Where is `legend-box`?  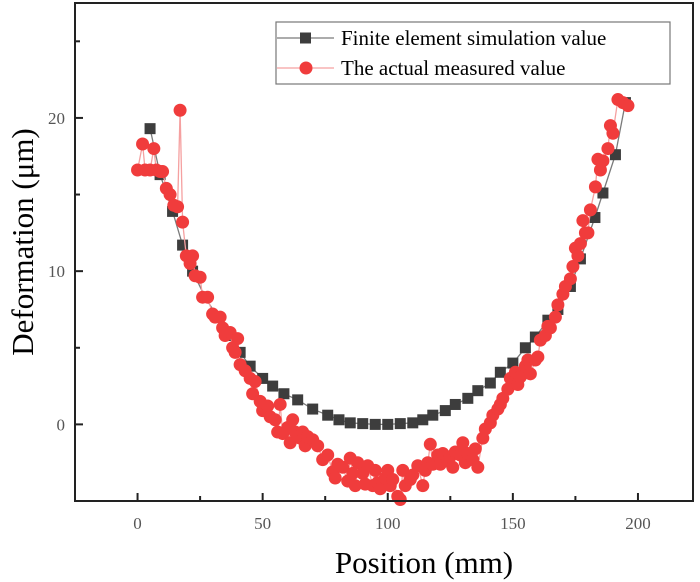
legend-box is located at coordinates (473, 53).